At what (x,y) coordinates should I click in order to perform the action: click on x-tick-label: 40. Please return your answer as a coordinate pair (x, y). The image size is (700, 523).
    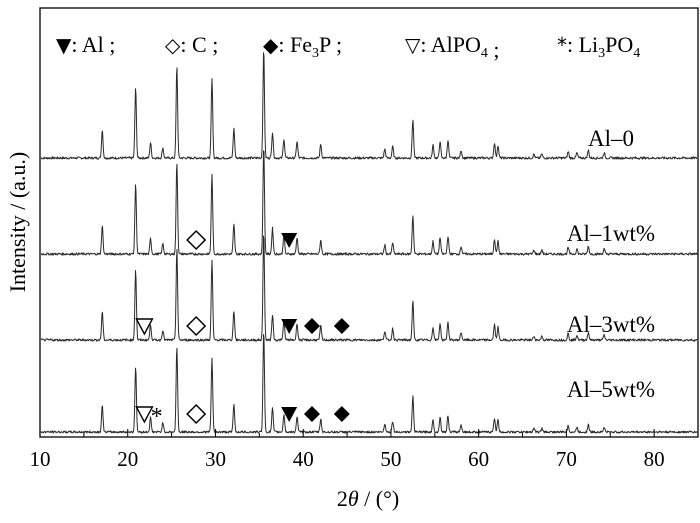
    Looking at the image, I should click on (303, 459).